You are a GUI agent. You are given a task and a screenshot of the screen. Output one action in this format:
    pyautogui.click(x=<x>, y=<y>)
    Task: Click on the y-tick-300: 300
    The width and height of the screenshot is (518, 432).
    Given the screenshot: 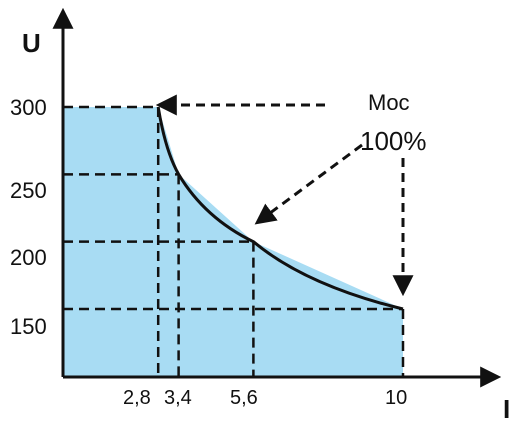 What is the action you would take?
    pyautogui.click(x=28, y=107)
    